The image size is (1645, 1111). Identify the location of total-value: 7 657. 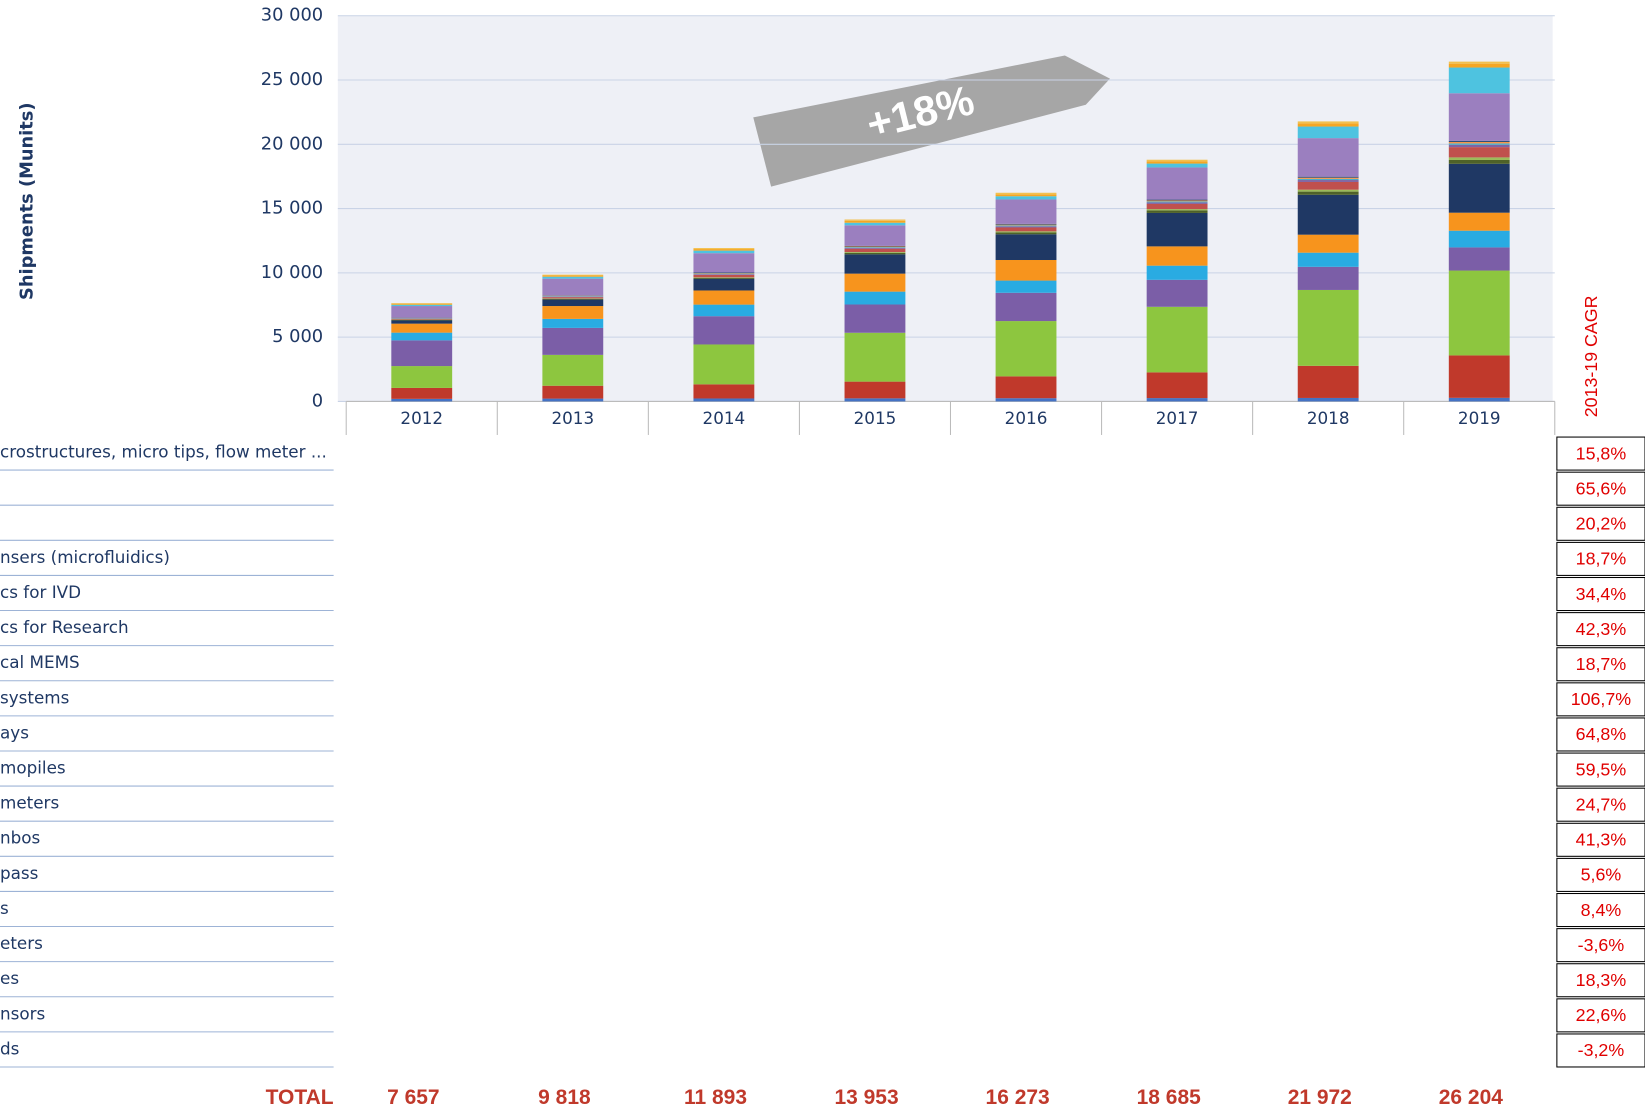
(413, 1097).